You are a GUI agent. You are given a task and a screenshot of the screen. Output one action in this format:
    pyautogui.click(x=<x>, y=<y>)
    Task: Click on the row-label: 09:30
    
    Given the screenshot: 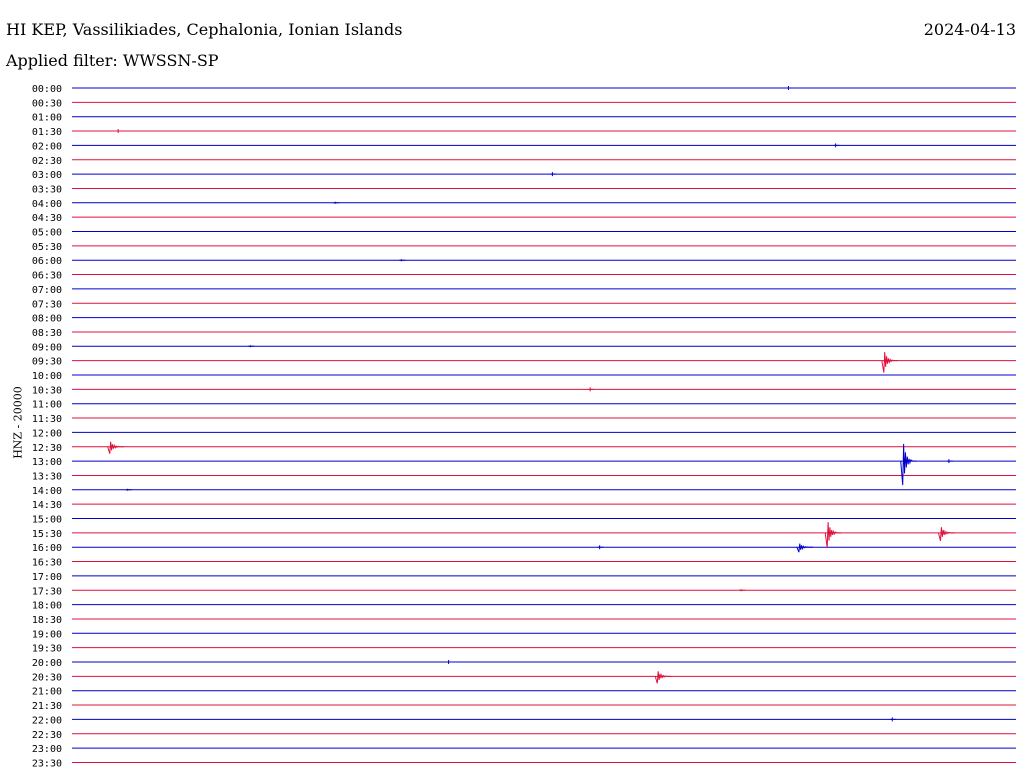 What is the action you would take?
    pyautogui.click(x=47, y=362)
    